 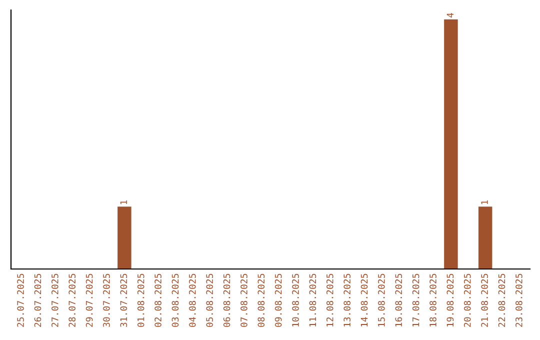 What do you see at coordinates (261, 300) in the screenshot?
I see `x-tick-label: 08.08.2025` at bounding box center [261, 300].